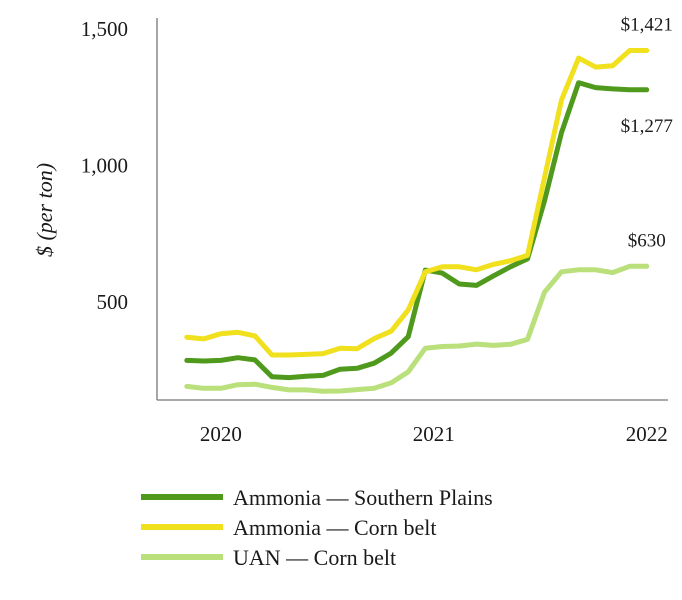 The width and height of the screenshot is (682, 600). Describe the element at coordinates (647, 24) in the screenshot. I see `data-label: $1,421` at that location.